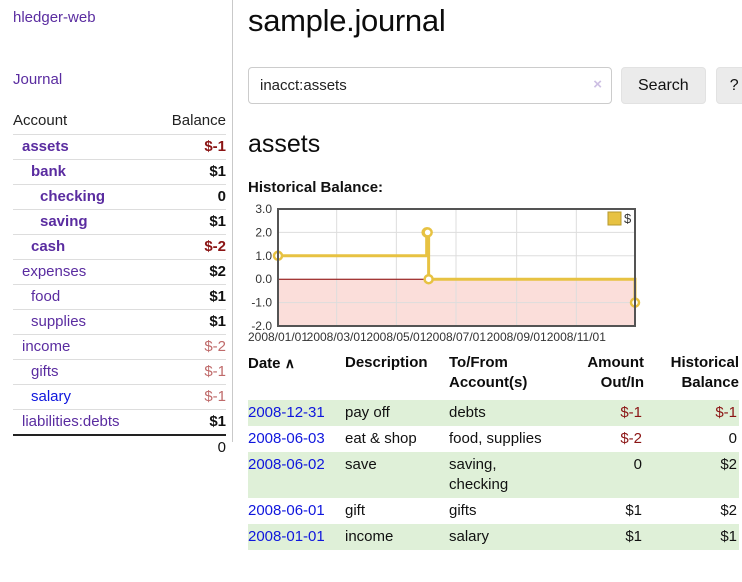 This screenshot has width=742, height=582. What do you see at coordinates (119, 147) in the screenshot?
I see `account-row: assets $-1` at bounding box center [119, 147].